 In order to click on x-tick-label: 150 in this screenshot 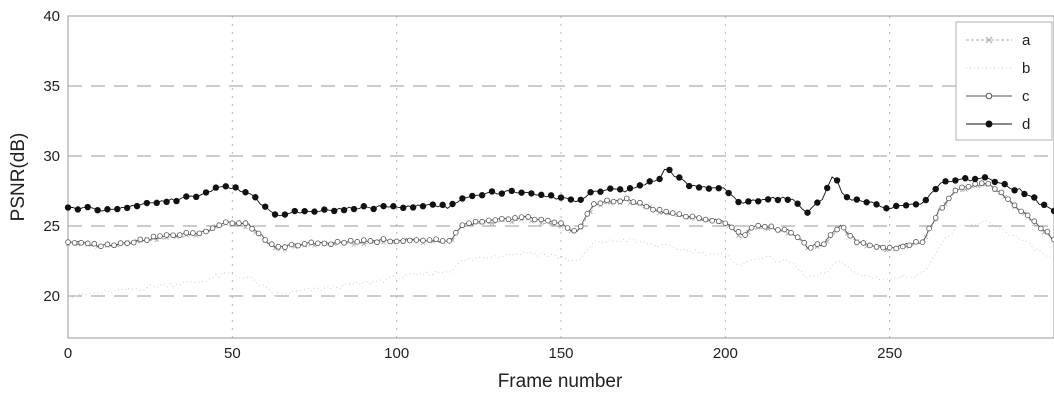, I will do `click(560, 353)`.